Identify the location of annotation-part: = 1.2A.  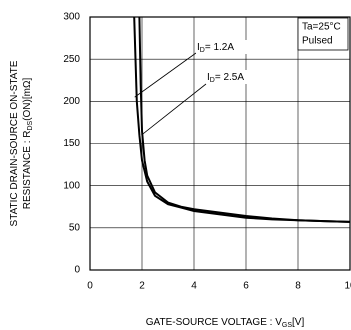
(220, 47).